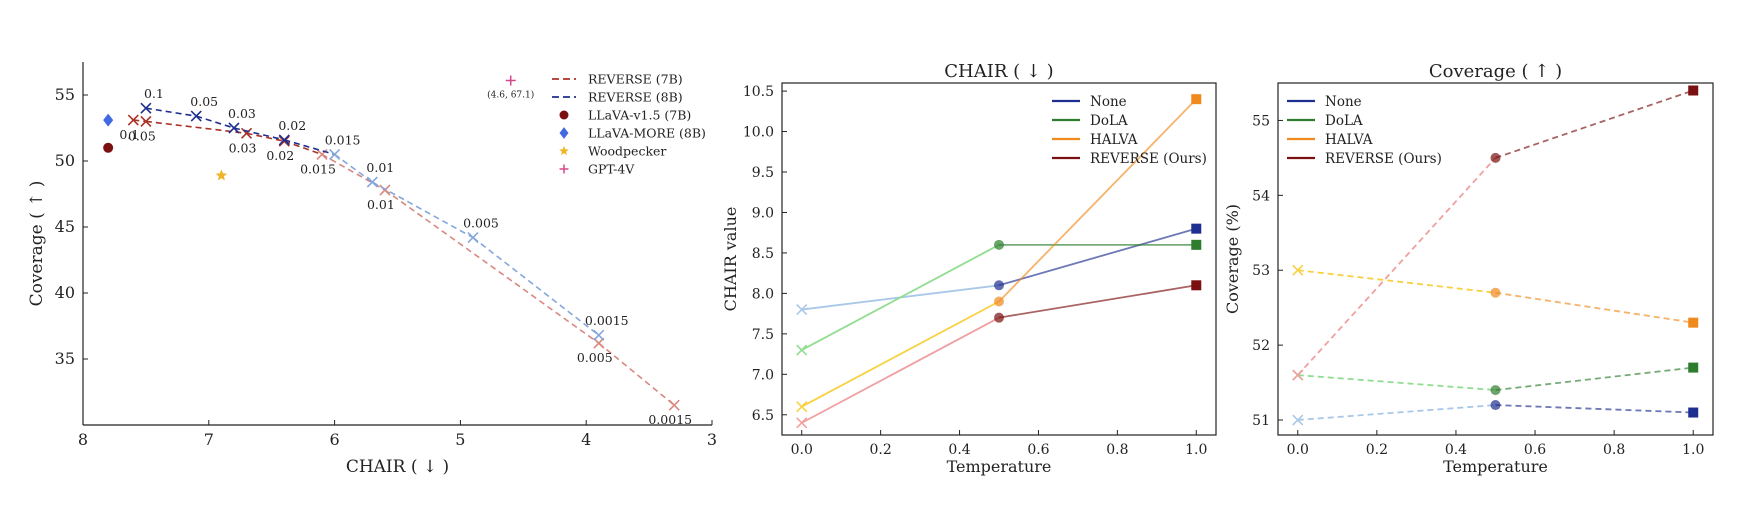 This screenshot has width=1760, height=524. I want to click on woodpecker-point, so click(221, 175).